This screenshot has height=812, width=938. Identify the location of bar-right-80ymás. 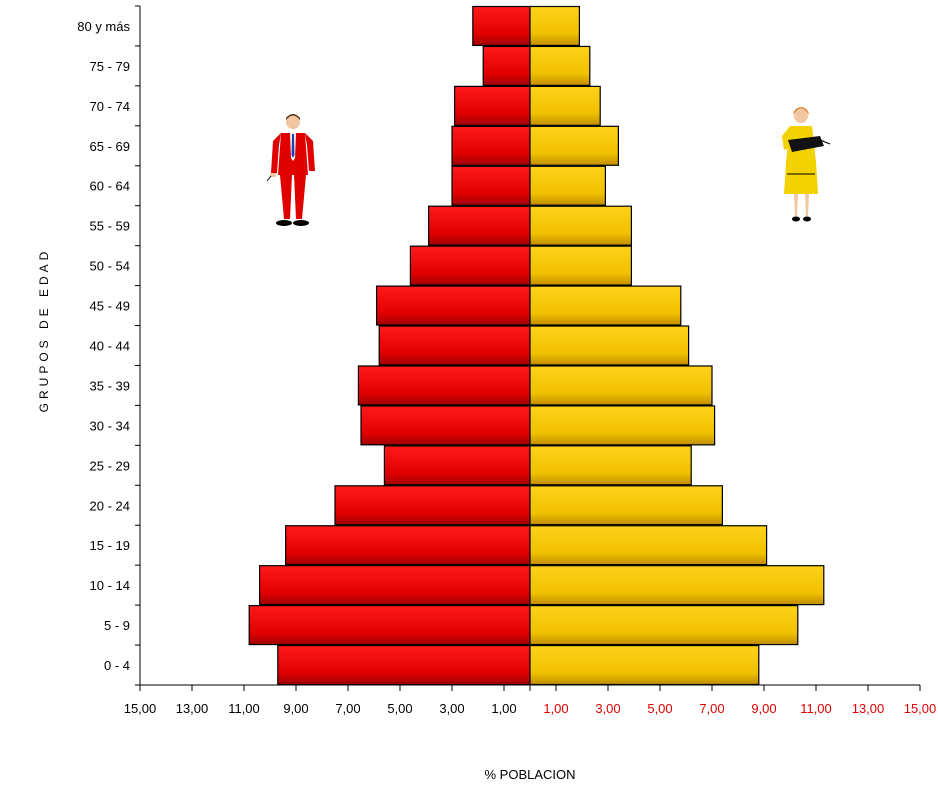
(555, 26).